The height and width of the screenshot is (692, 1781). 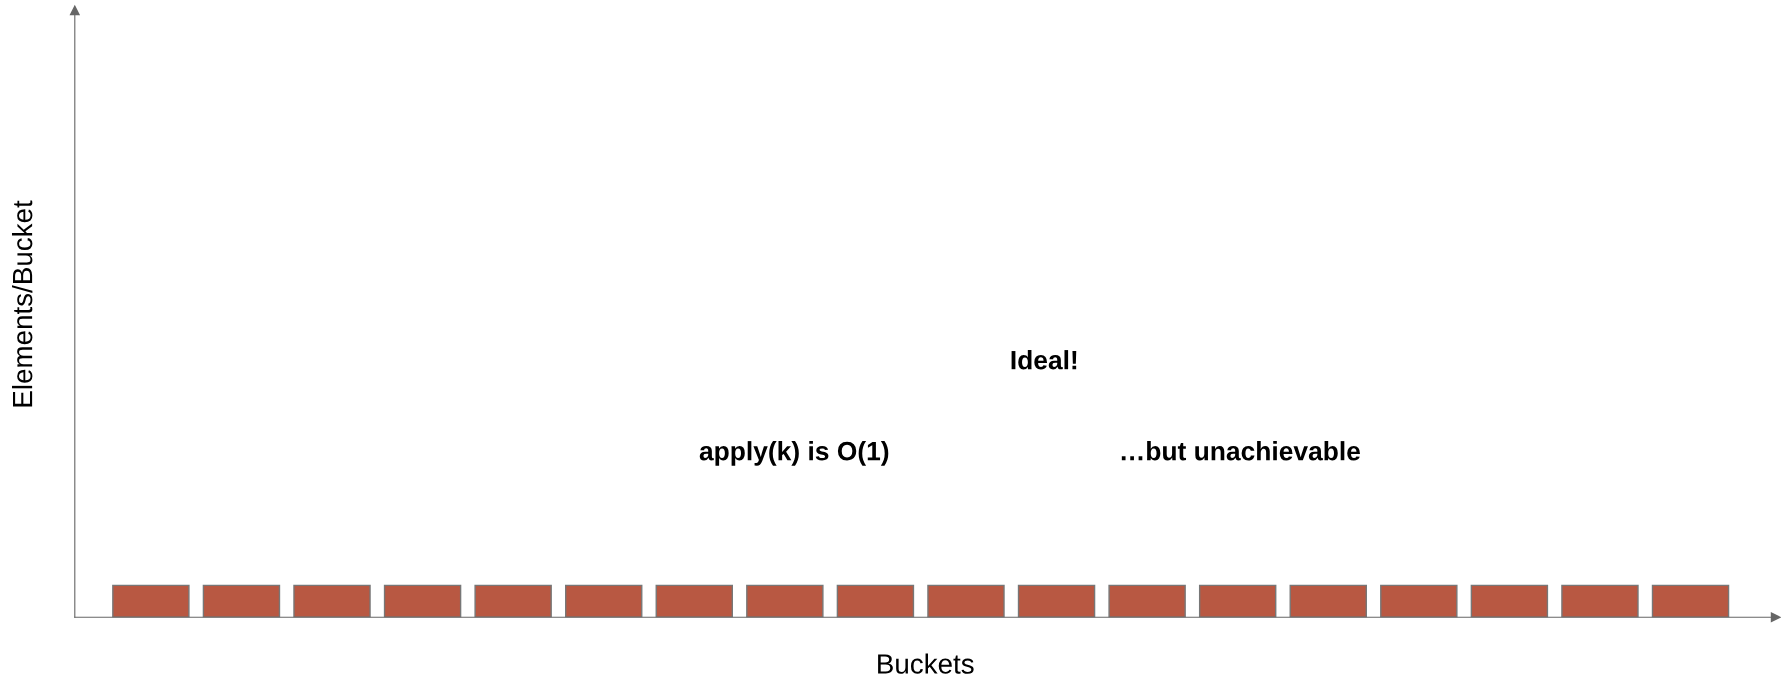 What do you see at coordinates (926, 663) in the screenshot?
I see `x-axis-title: Buckets` at bounding box center [926, 663].